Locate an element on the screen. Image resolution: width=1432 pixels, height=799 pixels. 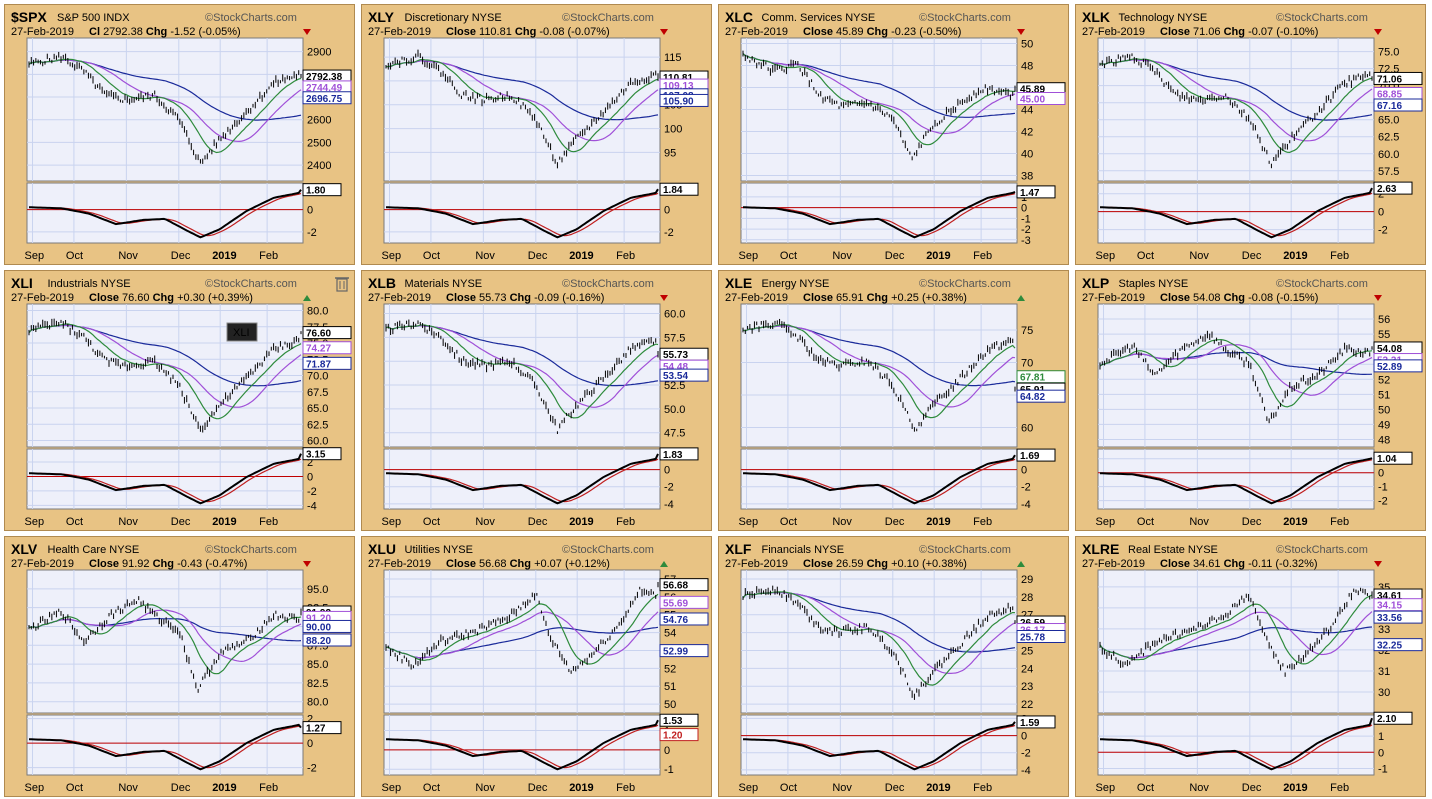
macd-value-text: 1.84 is located at coordinates (673, 190).